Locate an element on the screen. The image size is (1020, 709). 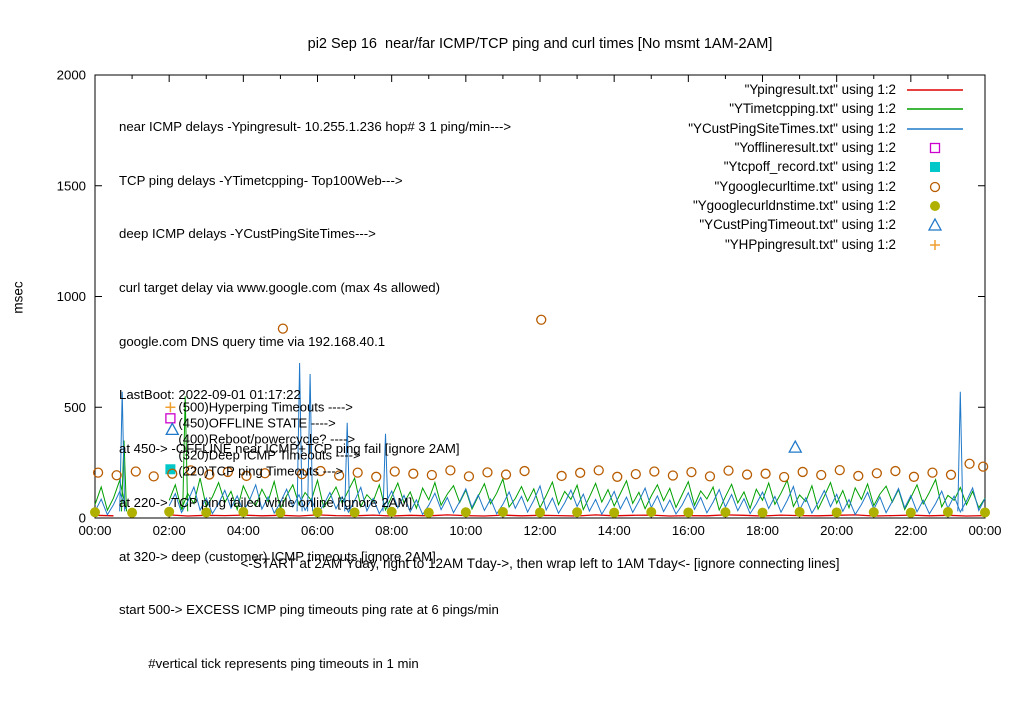
legend-label: "Ypingresult.txt" using 1:2 is located at coordinates (820, 90).